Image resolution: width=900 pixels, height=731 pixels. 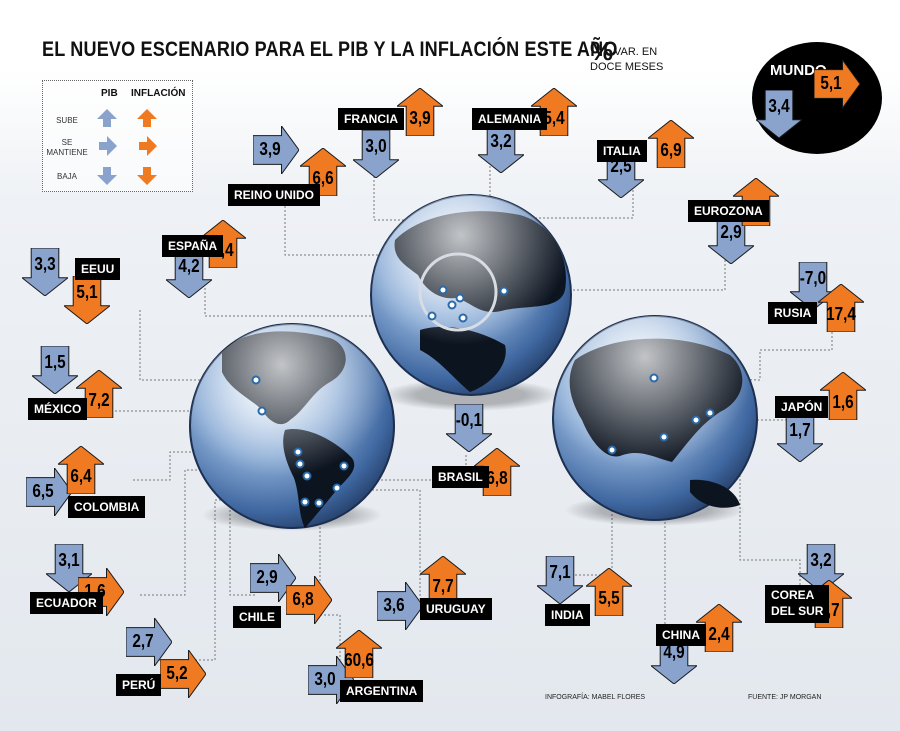 What do you see at coordinates (81, 476) in the screenshot?
I see `inflation-arrow-colombia-value: 6,4` at bounding box center [81, 476].